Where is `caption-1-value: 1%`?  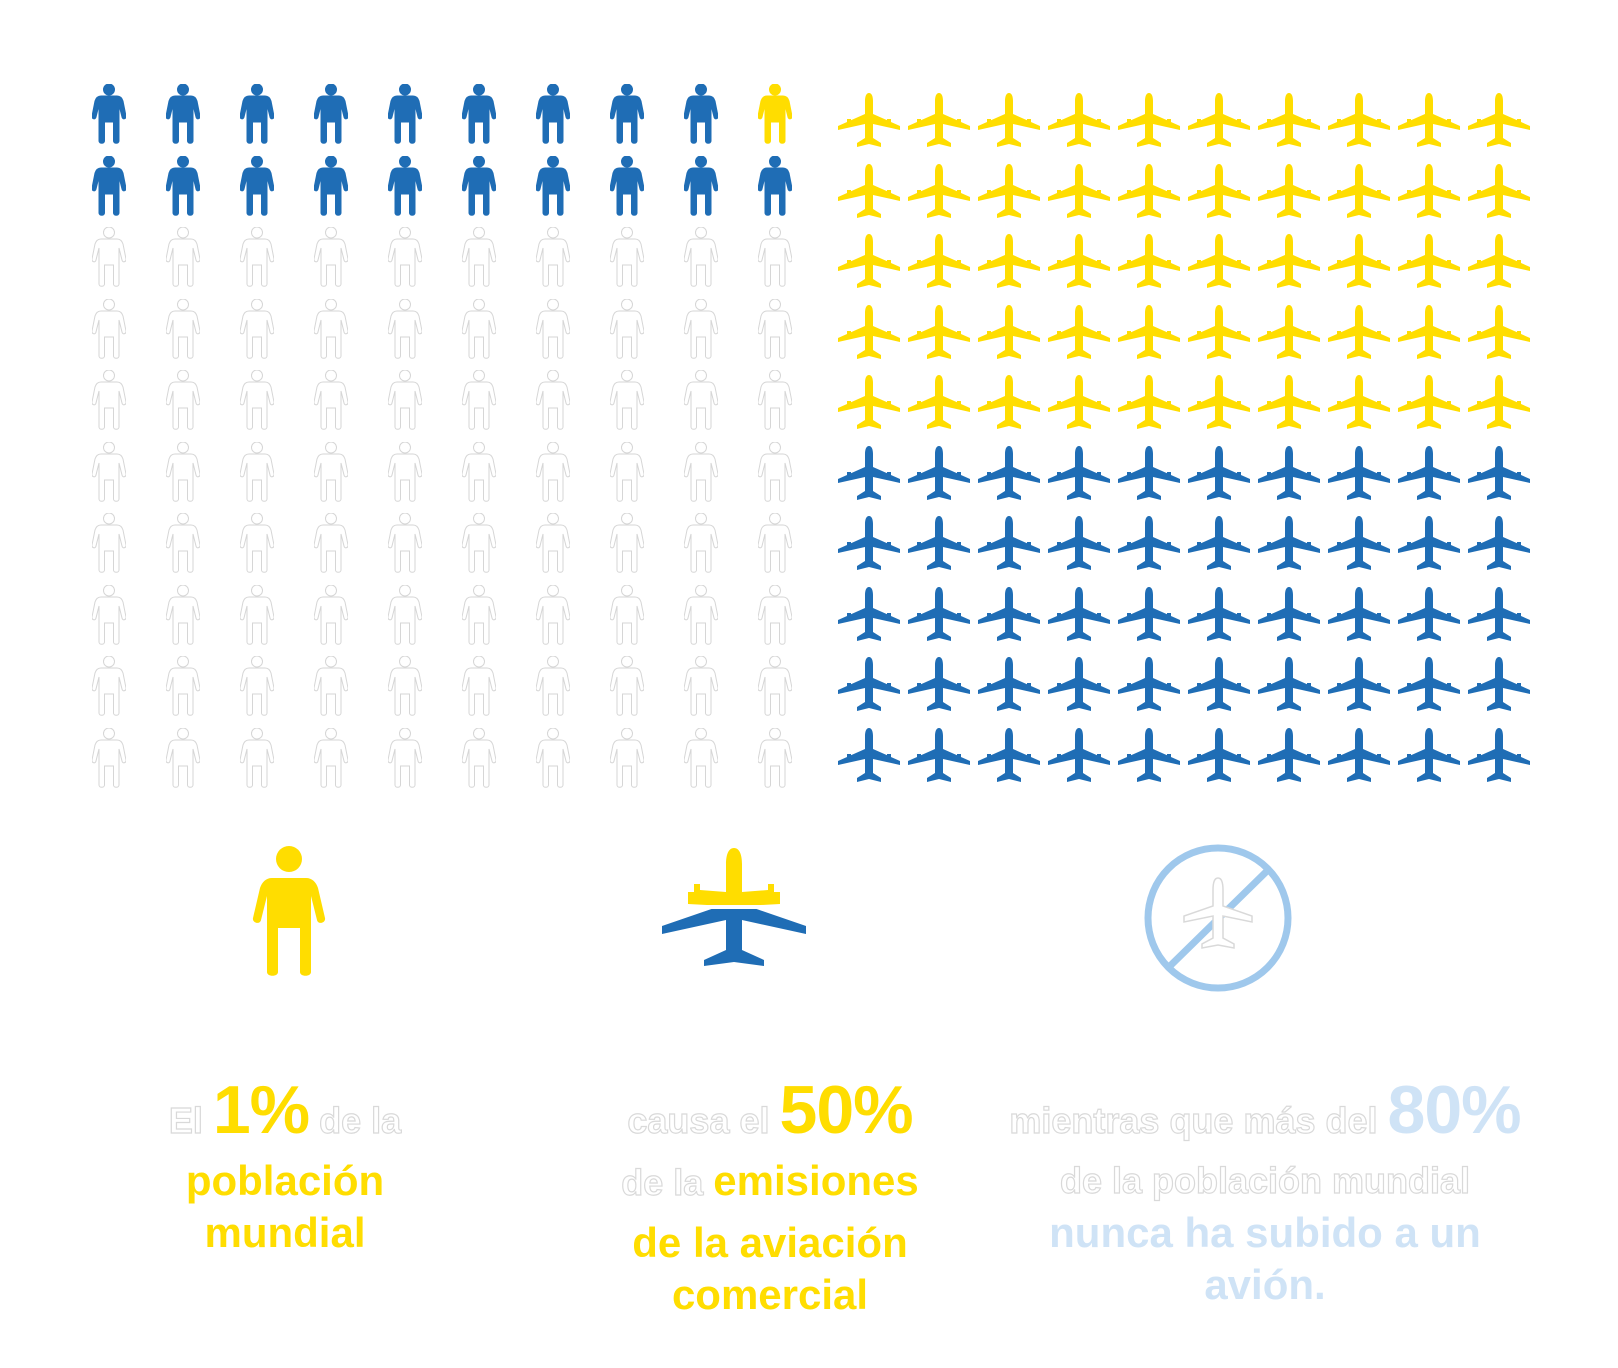
caption-1-value: 1% is located at coordinates (261, 1110).